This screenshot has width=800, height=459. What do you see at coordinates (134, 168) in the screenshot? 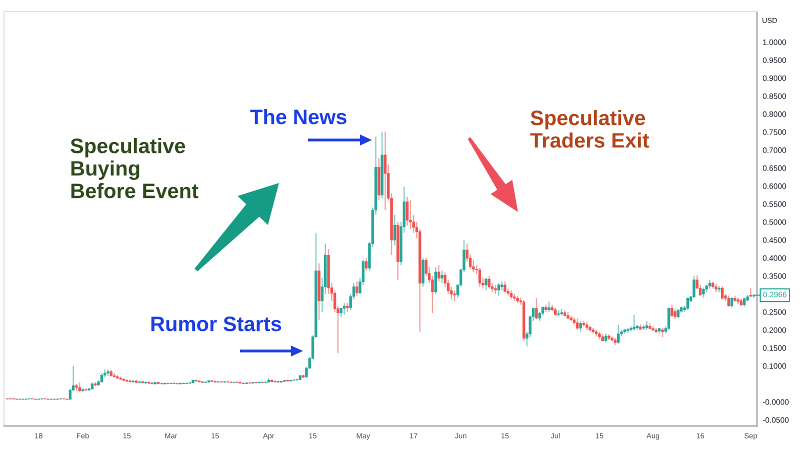
I see `annotation: Speculative Buying Before Event` at bounding box center [134, 168].